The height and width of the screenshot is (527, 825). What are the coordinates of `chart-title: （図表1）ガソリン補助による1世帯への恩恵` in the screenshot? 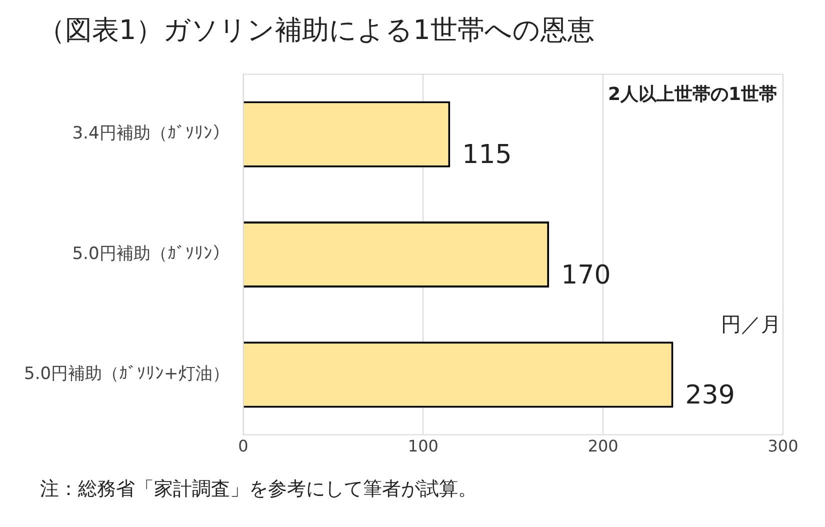 It's located at (316, 31).